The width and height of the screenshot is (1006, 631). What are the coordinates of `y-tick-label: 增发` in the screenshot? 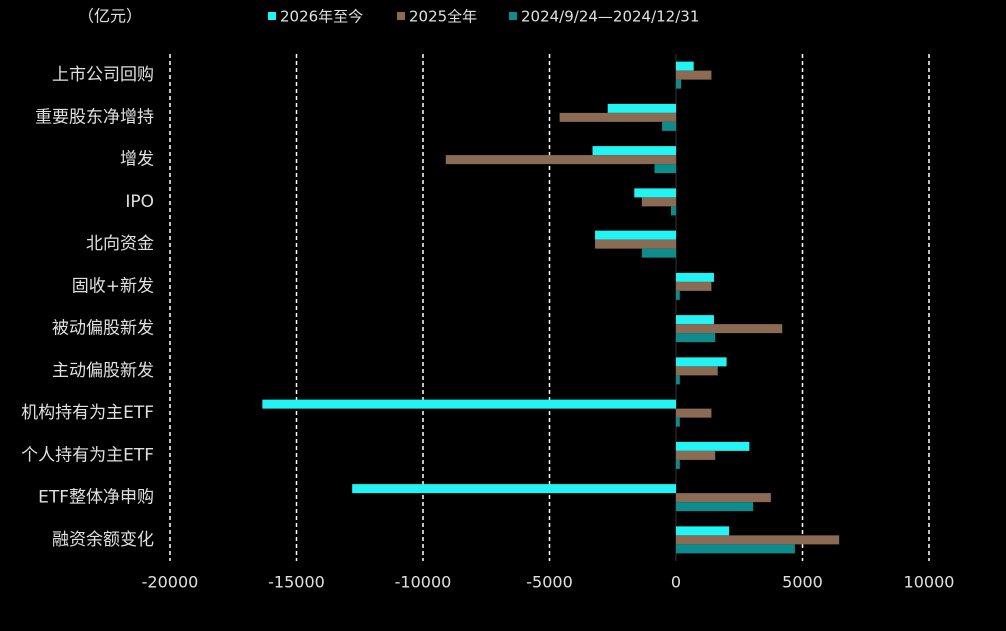 It's located at (137, 160).